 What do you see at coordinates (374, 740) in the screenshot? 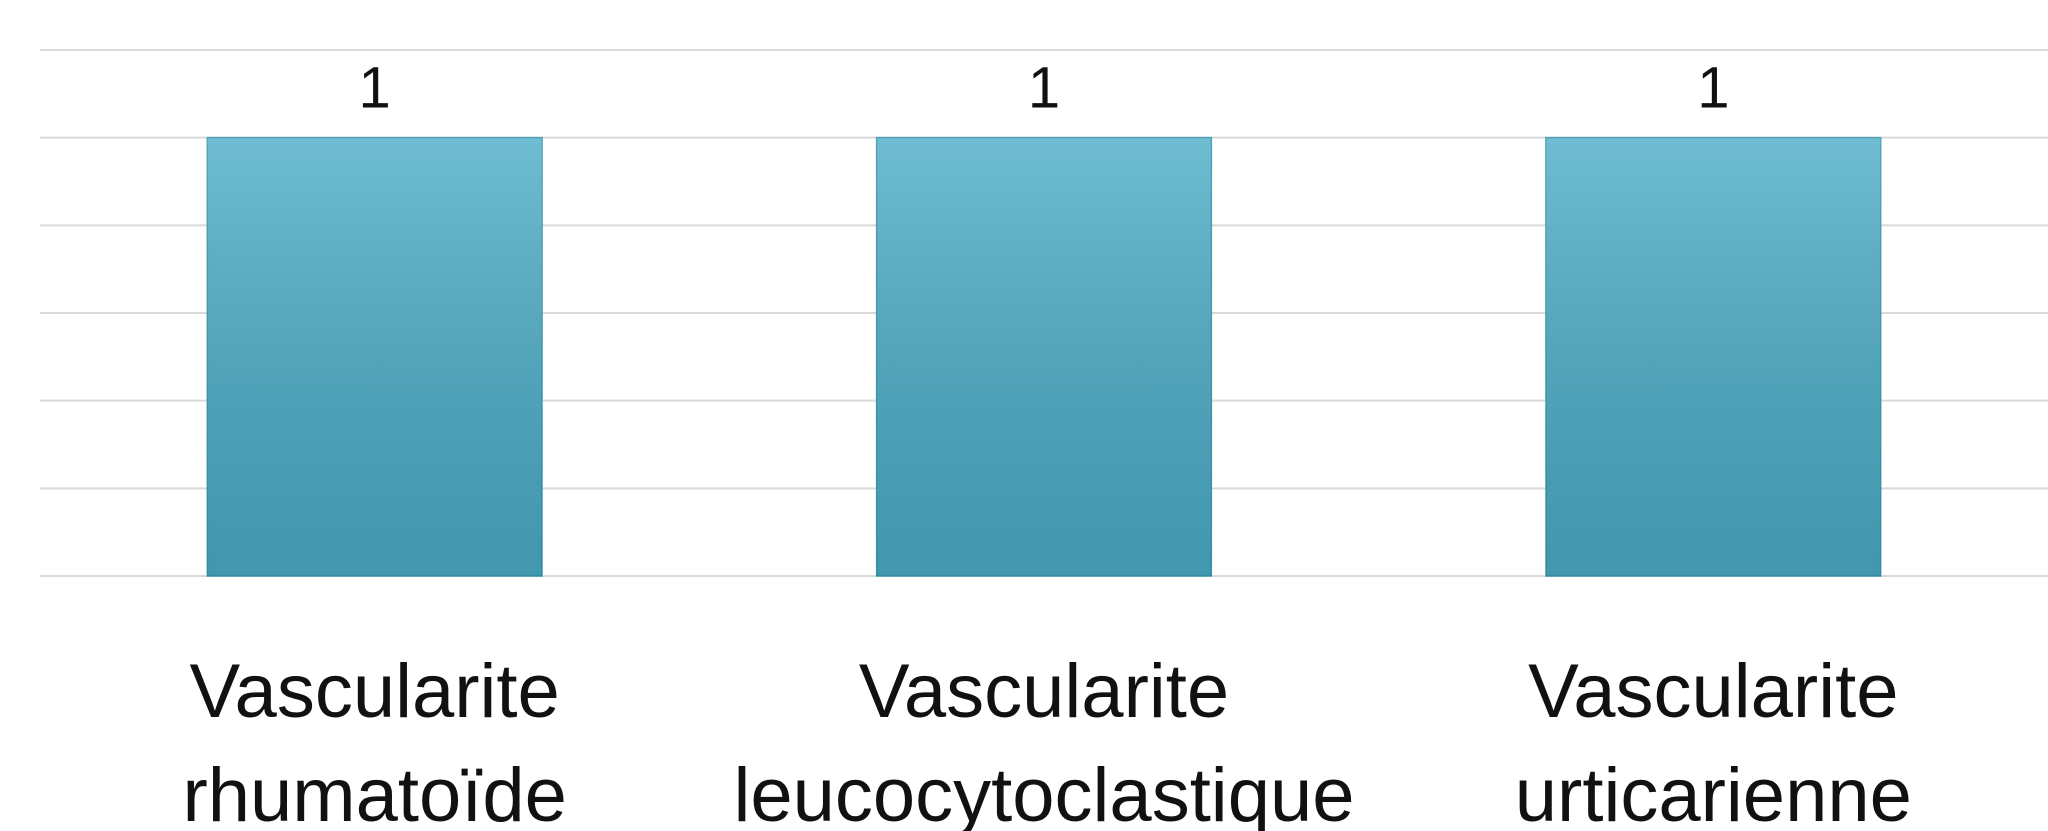
I see `x-tick-label: Vascularite rhumatoïde` at bounding box center [374, 740].